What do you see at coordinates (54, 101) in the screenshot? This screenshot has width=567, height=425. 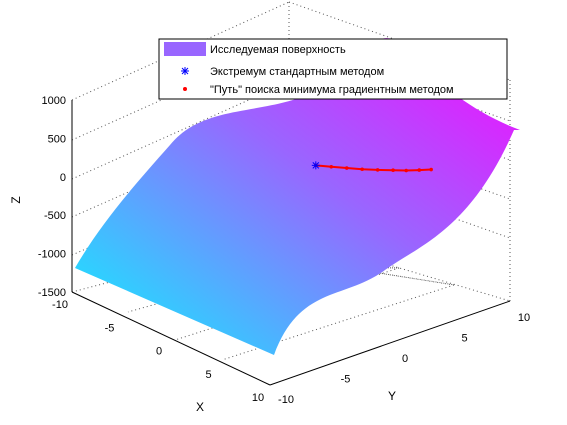 I see `z-tick-label: 1000` at bounding box center [54, 101].